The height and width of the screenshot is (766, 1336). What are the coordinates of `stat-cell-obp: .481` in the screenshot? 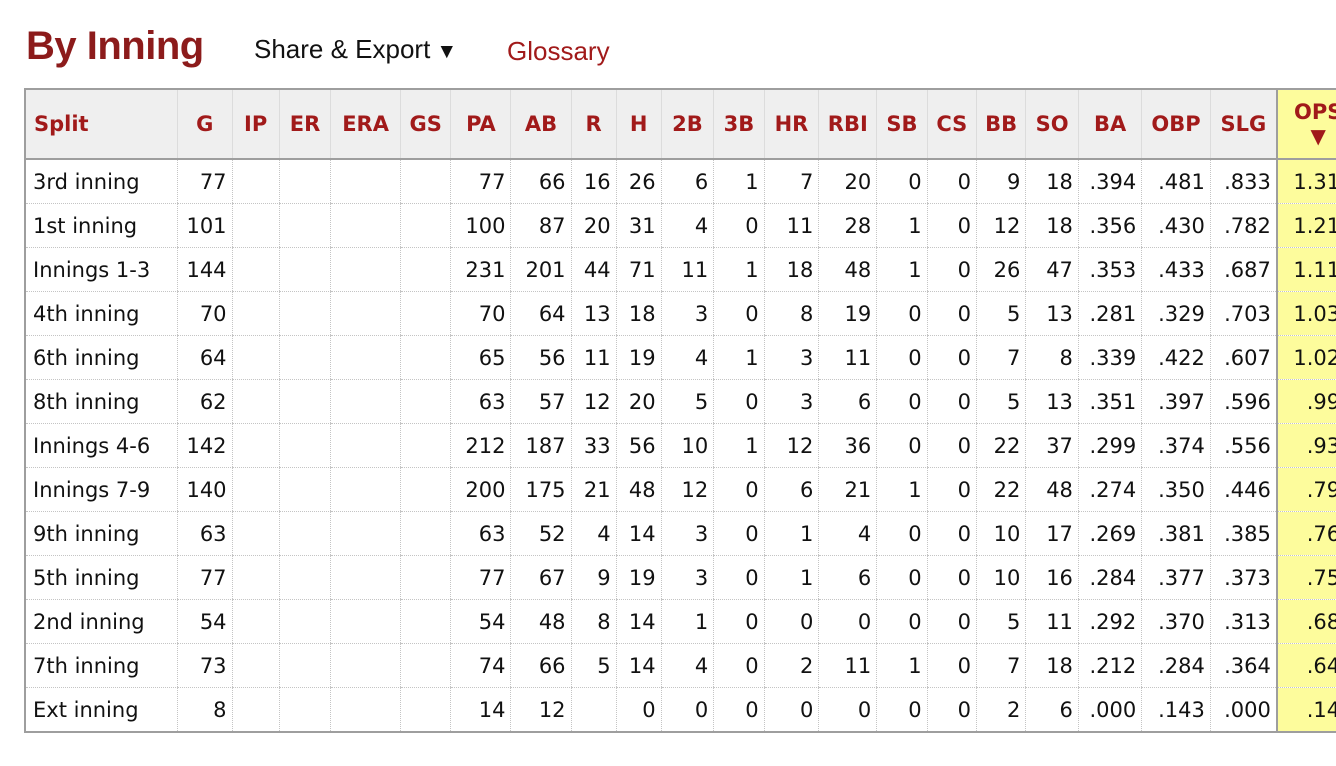 It's located at (1176, 181).